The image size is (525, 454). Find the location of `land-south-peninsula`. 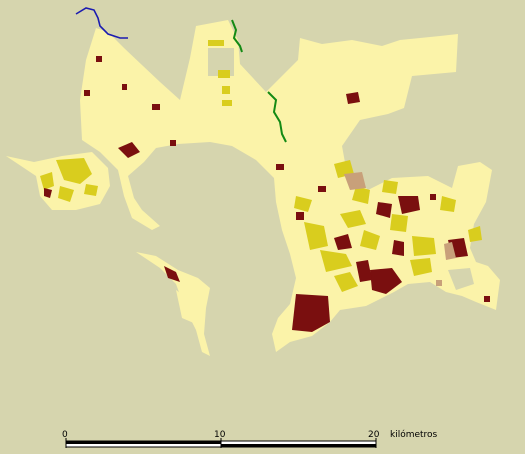

land-south-peninsula is located at coordinates (173, 304).